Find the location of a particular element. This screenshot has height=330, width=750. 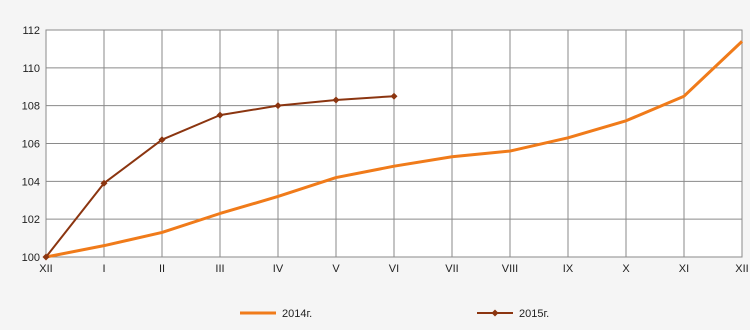

y-tick-label: 106 is located at coordinates (31, 145).